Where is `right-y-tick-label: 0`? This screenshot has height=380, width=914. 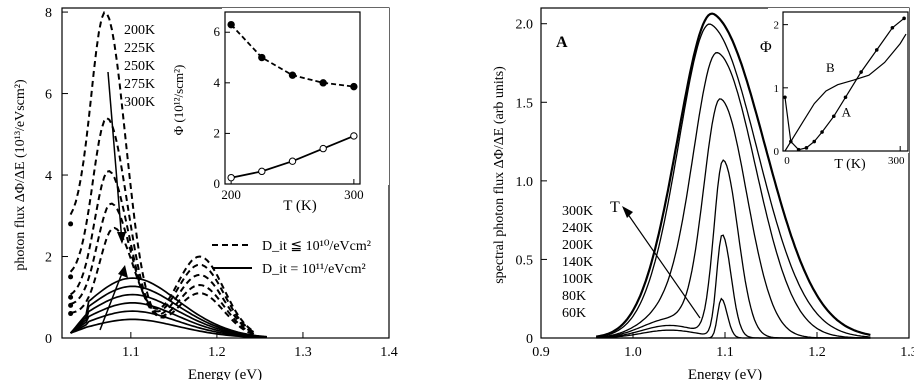 right-y-tick-label: 0 is located at coordinates (529, 339).